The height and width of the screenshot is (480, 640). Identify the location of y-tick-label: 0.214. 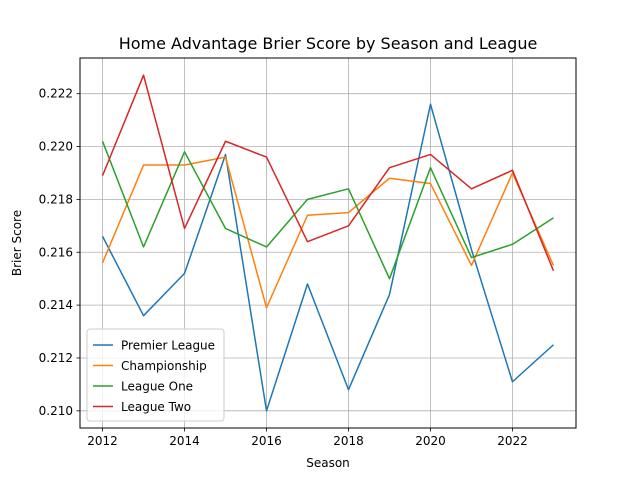
(56, 305).